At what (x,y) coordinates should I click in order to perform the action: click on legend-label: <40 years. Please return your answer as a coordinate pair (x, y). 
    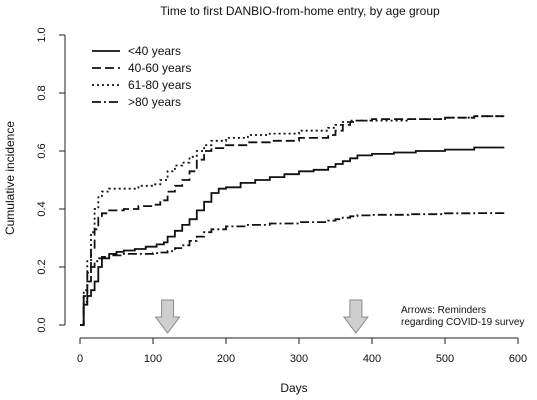
    Looking at the image, I should click on (154, 51).